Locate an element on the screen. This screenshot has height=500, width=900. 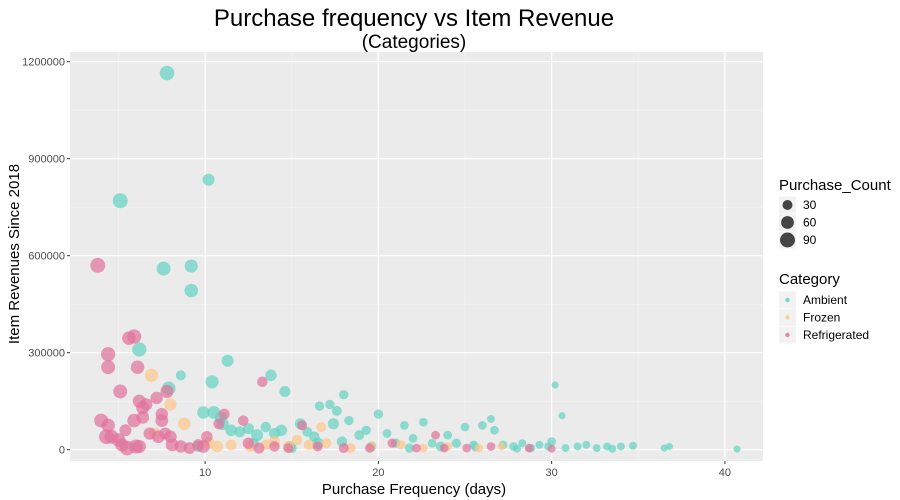
series-frozen is located at coordinates (325, 411).